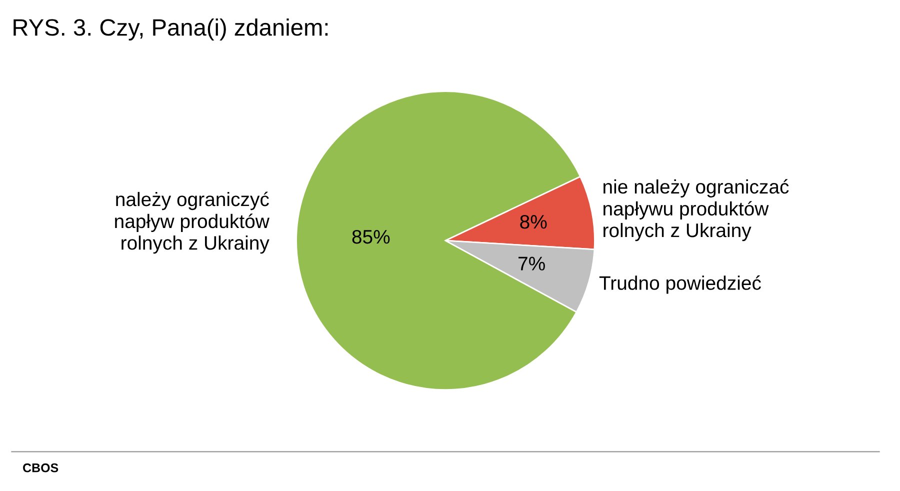 The image size is (900, 491). I want to click on slice-label: należy ograniczyć napływ produktów rolnych z Ukrainy, so click(192, 223).